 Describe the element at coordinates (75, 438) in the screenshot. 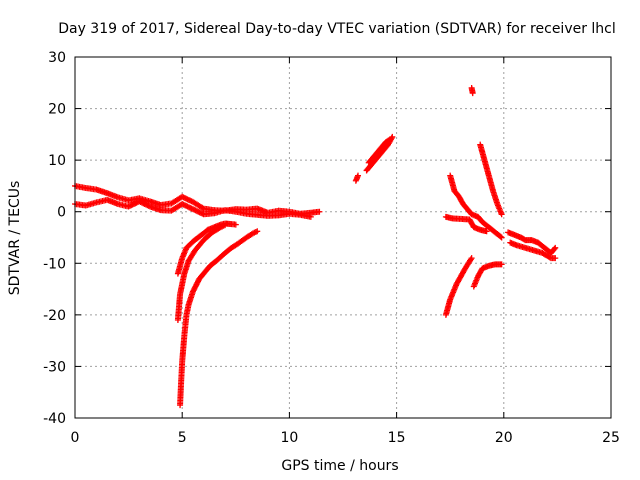

I see `x-tick-label: 0` at that location.